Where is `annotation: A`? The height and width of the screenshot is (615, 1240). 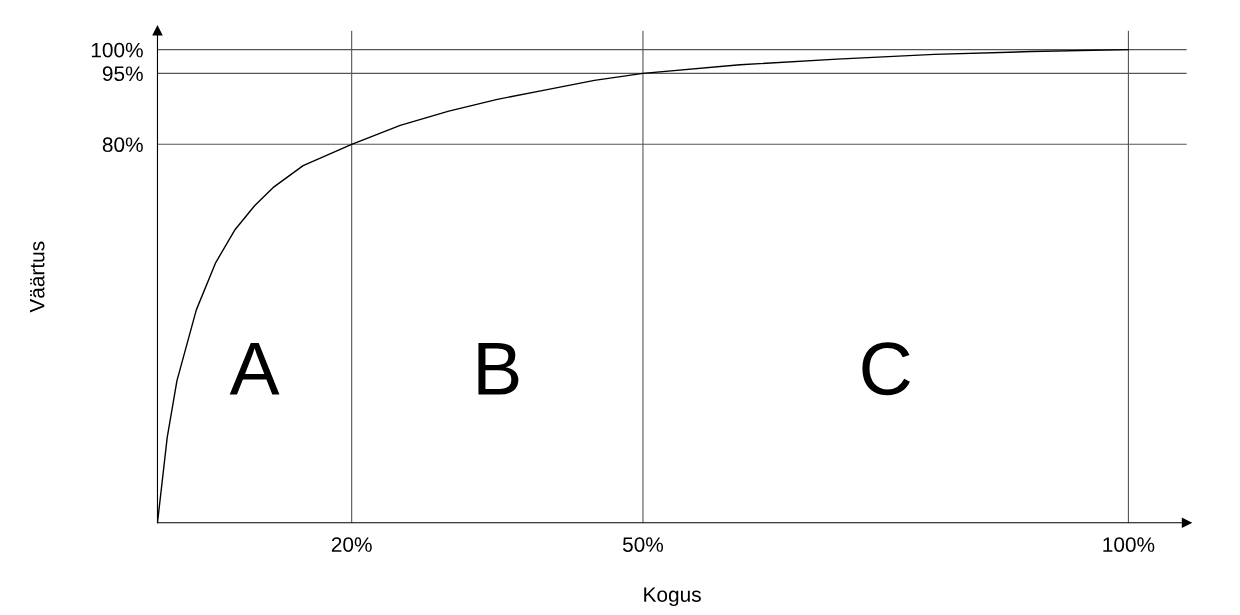 annotation: A is located at coordinates (254, 368).